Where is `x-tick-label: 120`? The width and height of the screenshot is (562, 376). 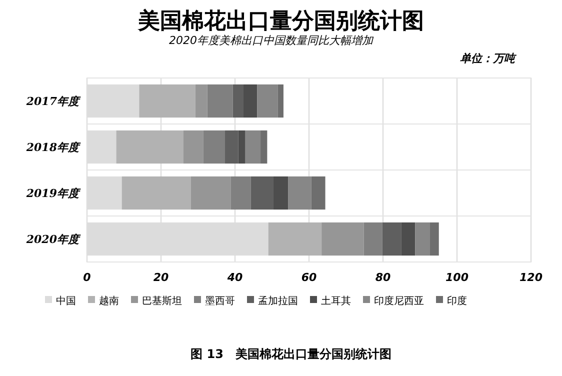
x-tick-label: 120 is located at coordinates (531, 277).